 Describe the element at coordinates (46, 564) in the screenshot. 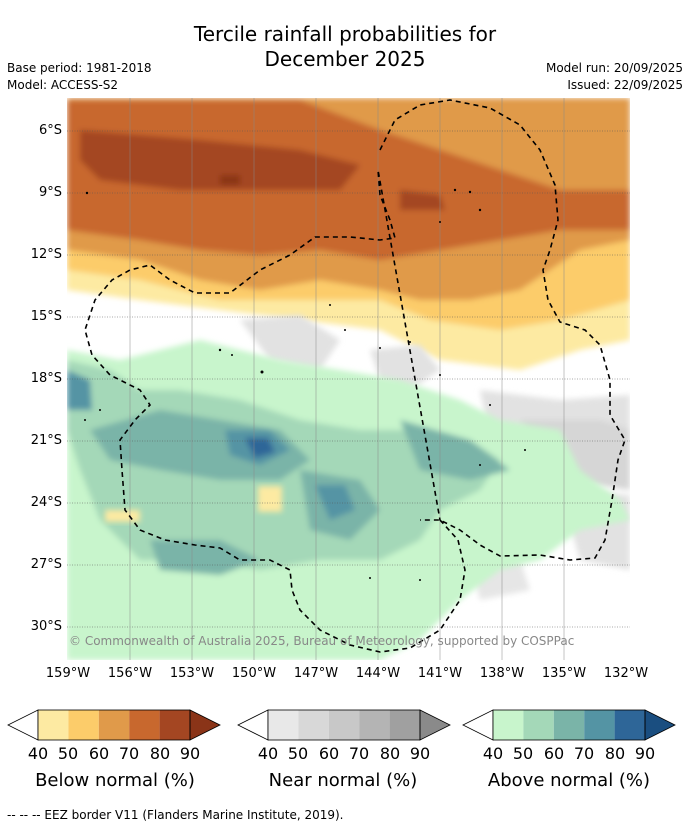

I see `lat-label: 27°S` at that location.